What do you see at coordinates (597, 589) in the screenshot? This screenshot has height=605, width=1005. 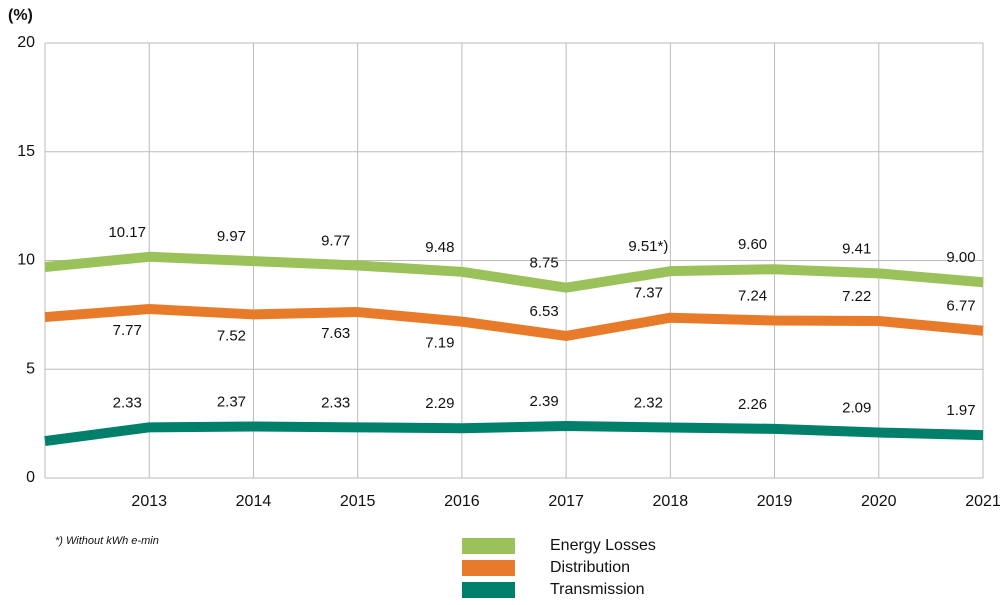 I see `legend-label: Transmission` at bounding box center [597, 589].